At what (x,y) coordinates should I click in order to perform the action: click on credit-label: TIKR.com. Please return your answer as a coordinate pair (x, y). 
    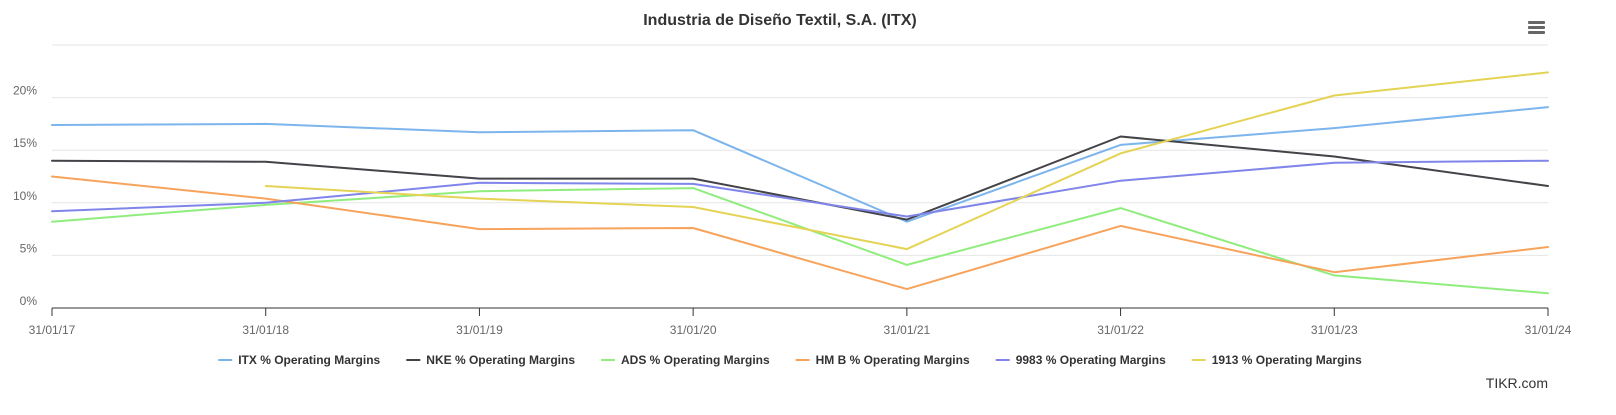
    Looking at the image, I should click on (1517, 383).